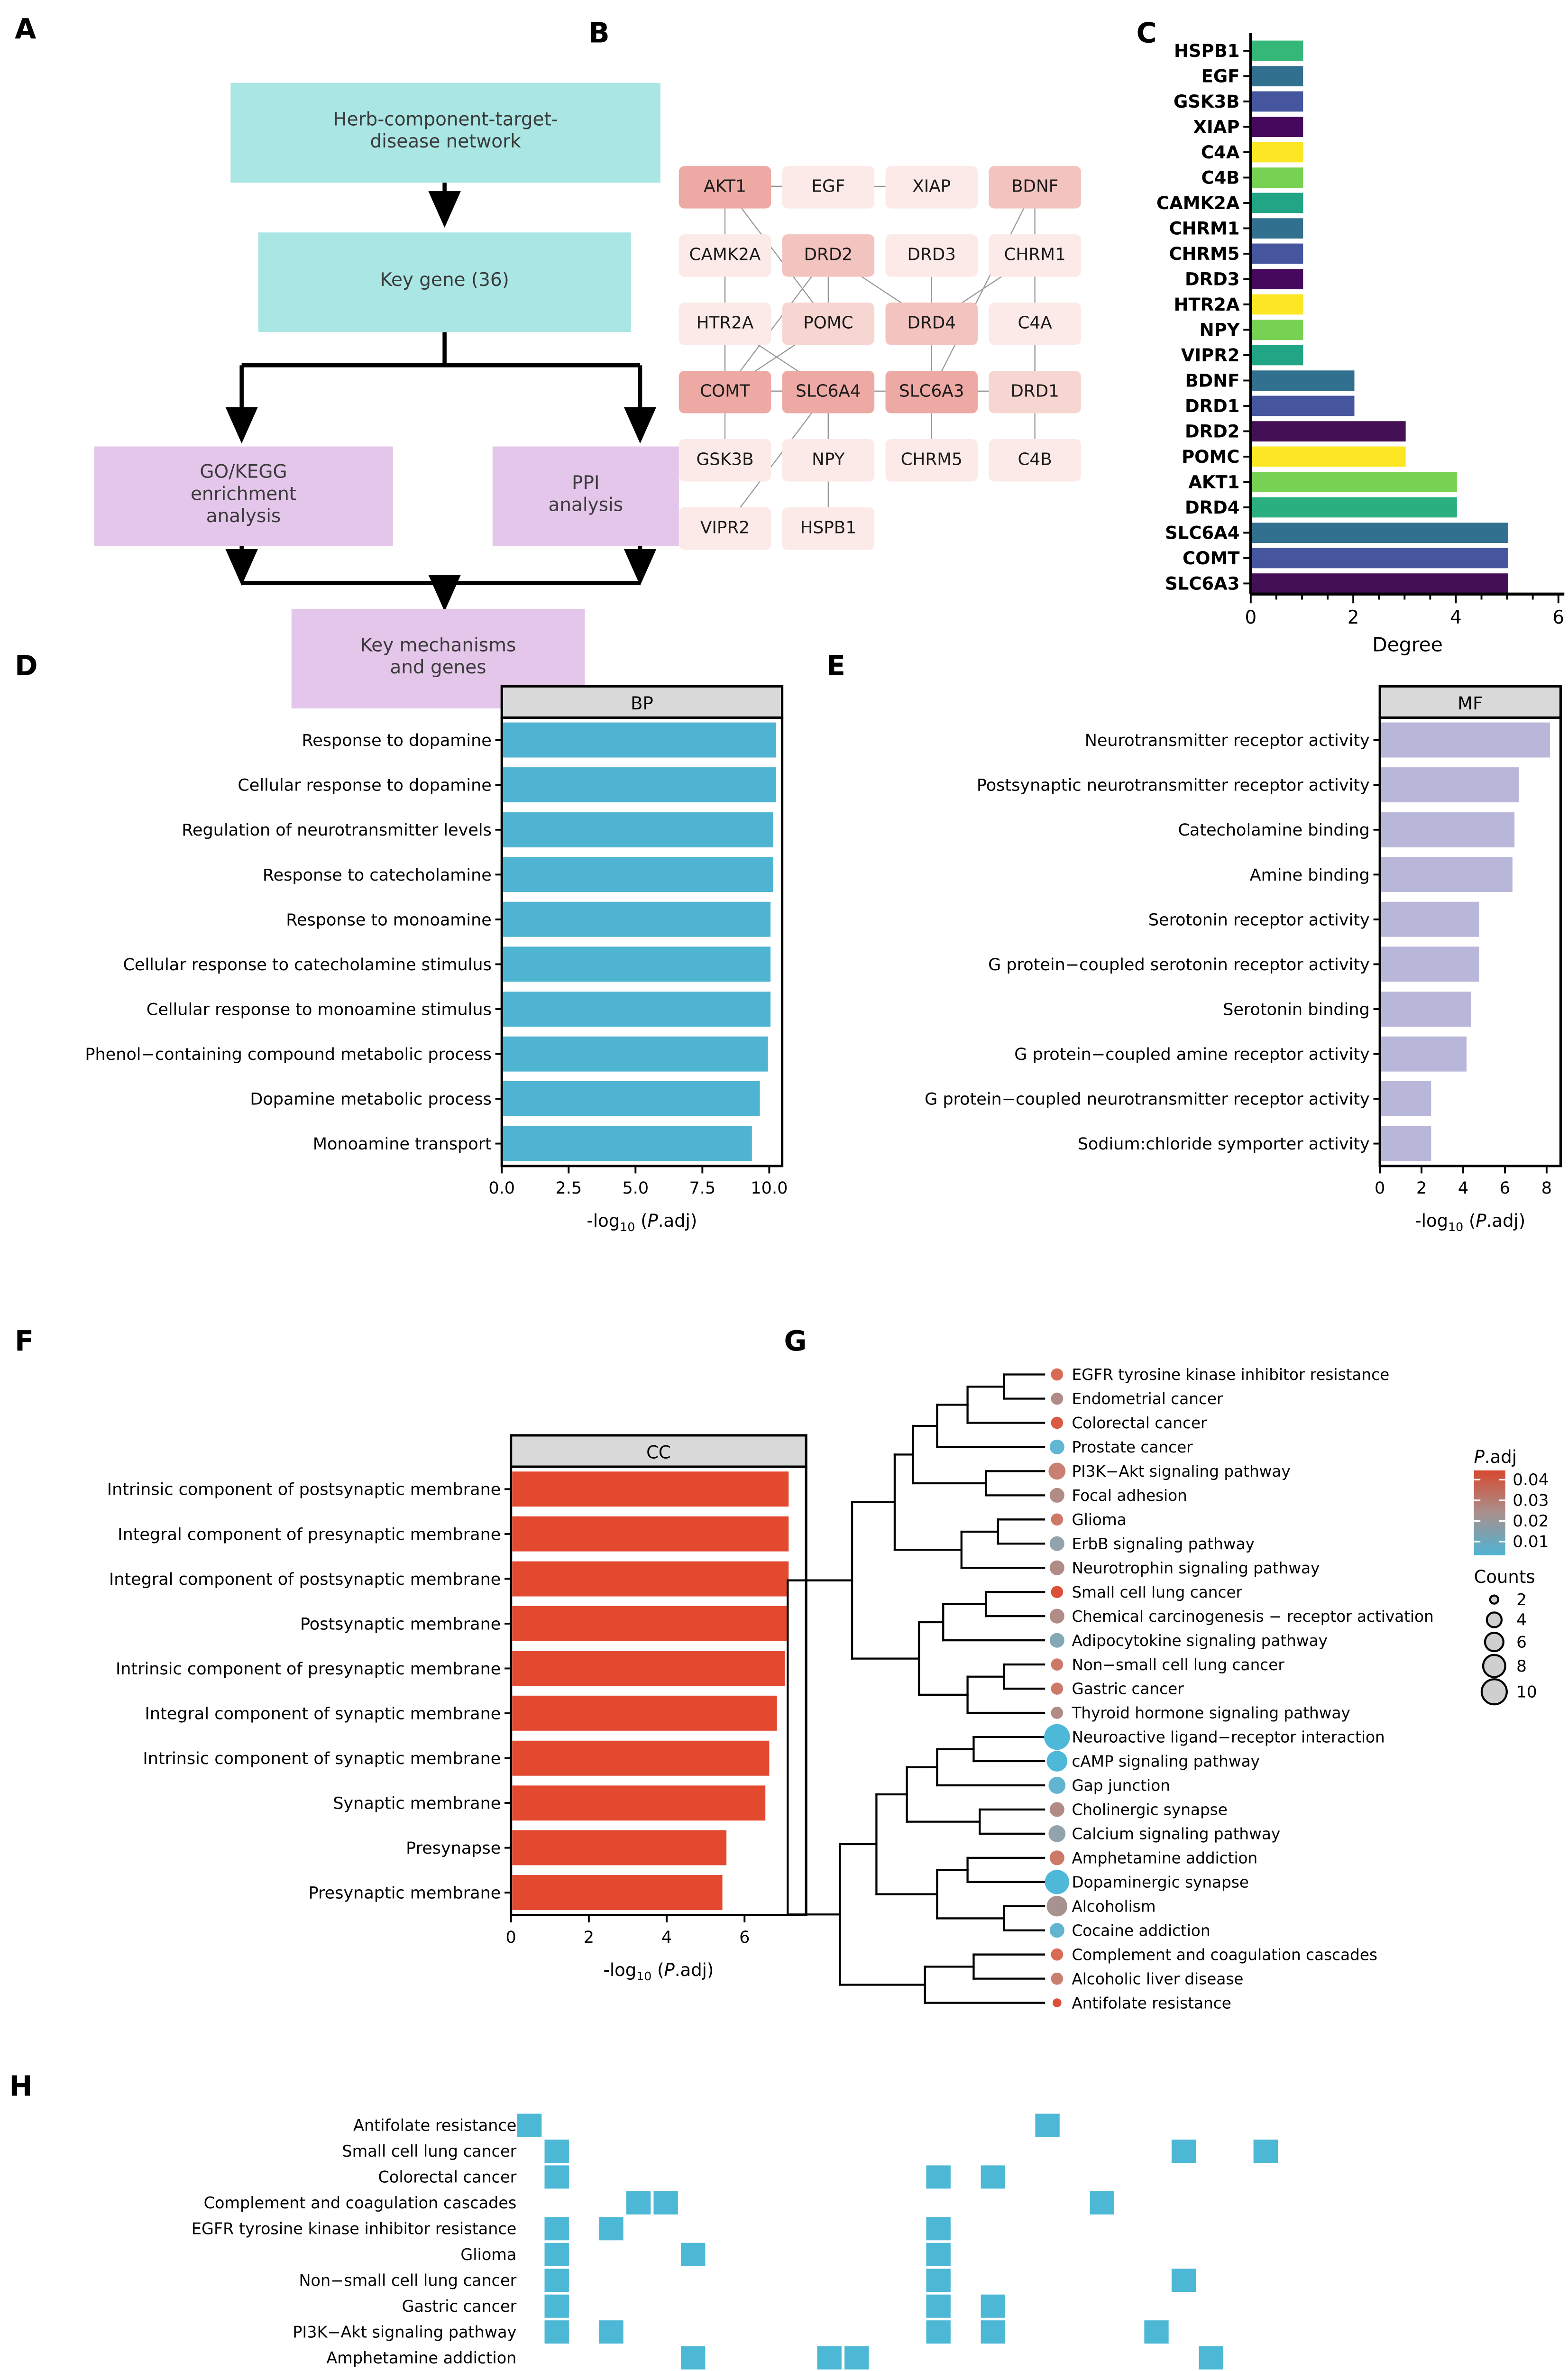 Image resolution: width=1568 pixels, height=2371 pixels. Describe the element at coordinates (1206, 102) in the screenshot. I see `degree-bar-label: GSK3B` at that location.